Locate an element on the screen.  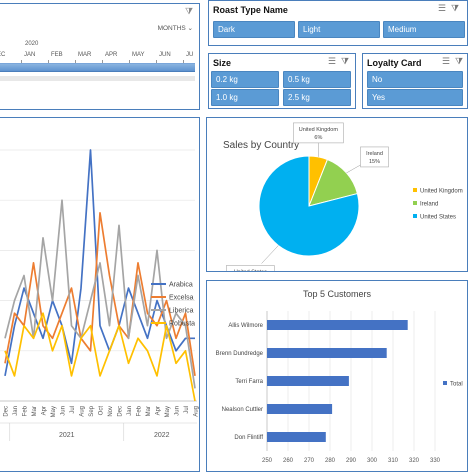
roast-slicer-icons: ☰ ⧩ is located at coordinates (448, 9).